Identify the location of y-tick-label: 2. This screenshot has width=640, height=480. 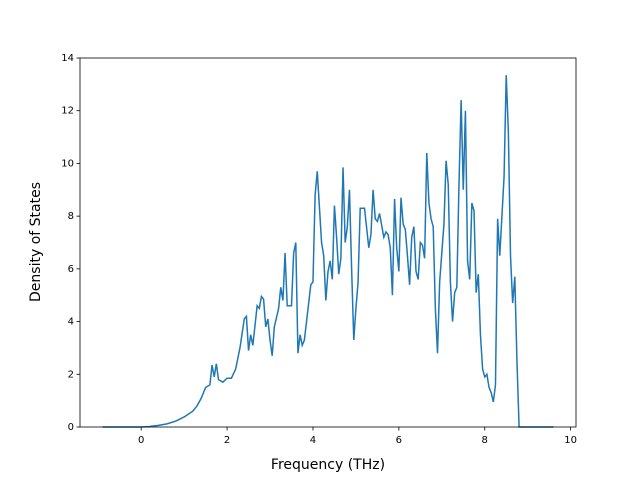
(71, 374).